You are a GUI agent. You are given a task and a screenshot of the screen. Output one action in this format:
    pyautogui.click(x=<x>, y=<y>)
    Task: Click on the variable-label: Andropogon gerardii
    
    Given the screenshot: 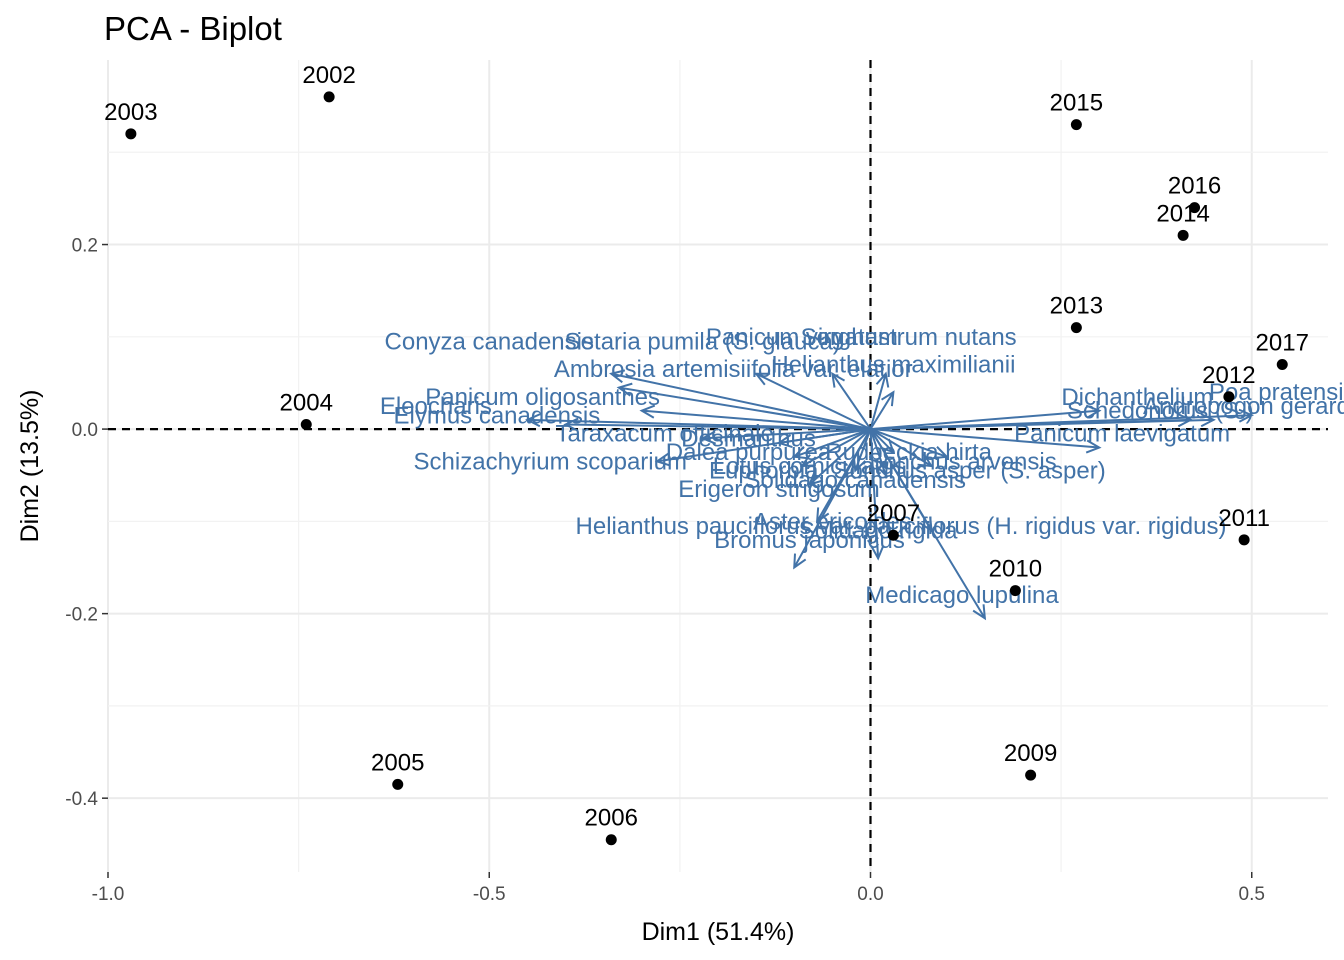 What is the action you would take?
    pyautogui.click(x=1243, y=406)
    